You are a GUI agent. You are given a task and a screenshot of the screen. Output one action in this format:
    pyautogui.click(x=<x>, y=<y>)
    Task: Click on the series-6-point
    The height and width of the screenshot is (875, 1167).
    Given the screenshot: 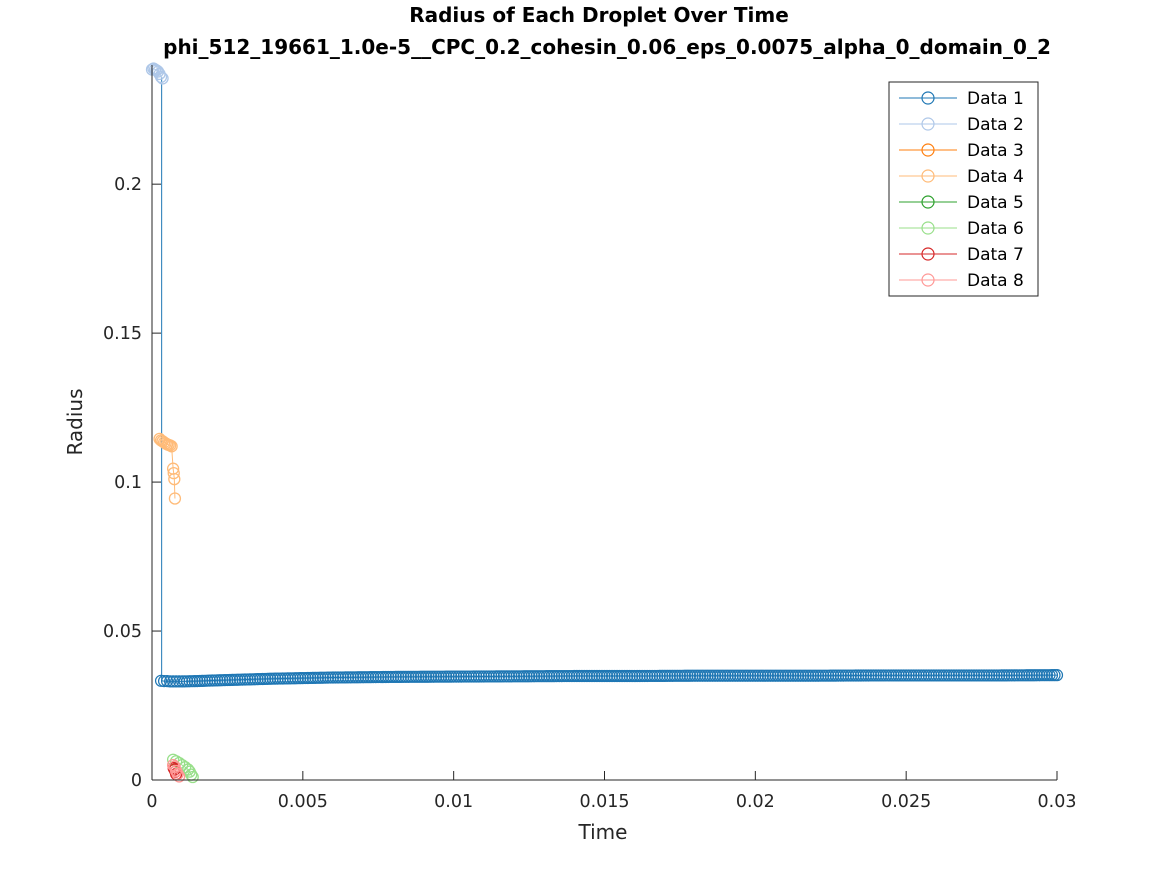 What is the action you would take?
    pyautogui.click(x=192, y=777)
    